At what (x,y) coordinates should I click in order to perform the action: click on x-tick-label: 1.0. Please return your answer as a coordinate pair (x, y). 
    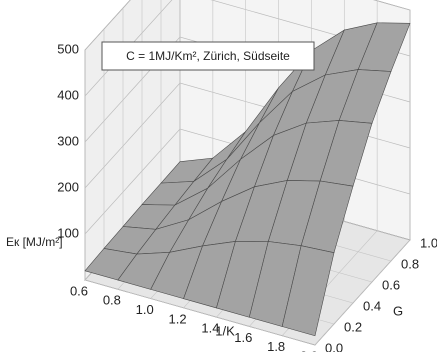
    Looking at the image, I should click on (145, 309).